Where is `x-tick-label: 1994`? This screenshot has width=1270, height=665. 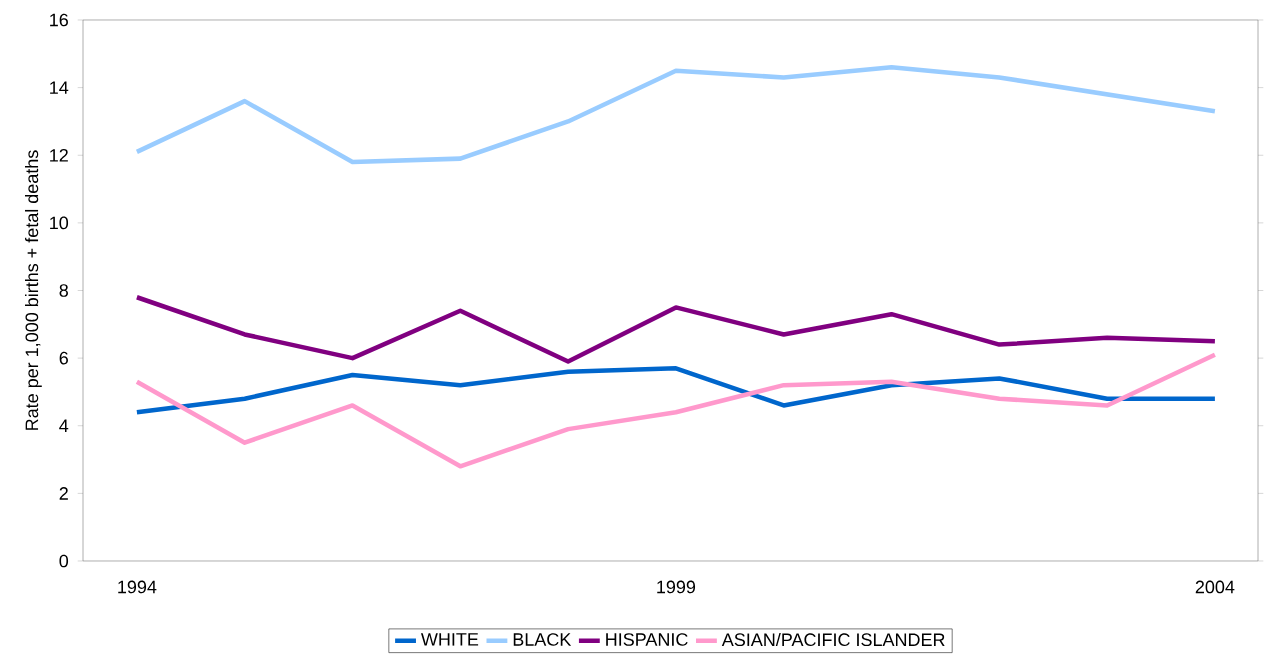 x-tick-label: 1994 is located at coordinates (137, 587).